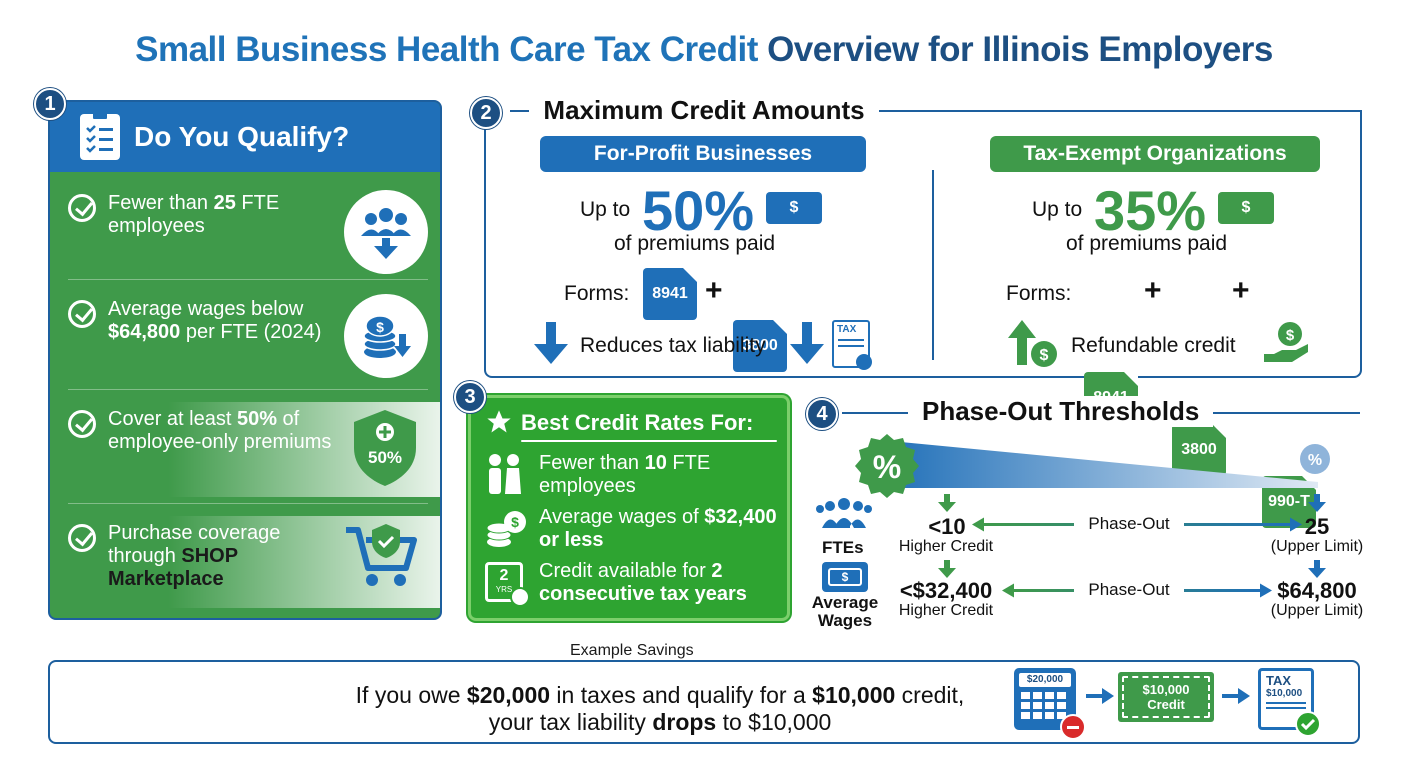  I want to click on fte-phaseout-label: Phase-Out, so click(1129, 524).